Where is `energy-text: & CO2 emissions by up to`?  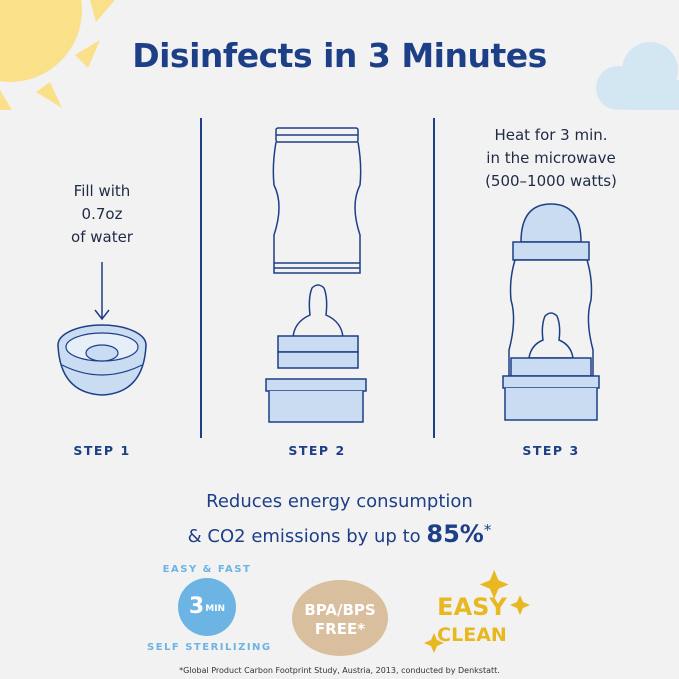
energy-text: & CO2 emissions by up to is located at coordinates (304, 536).